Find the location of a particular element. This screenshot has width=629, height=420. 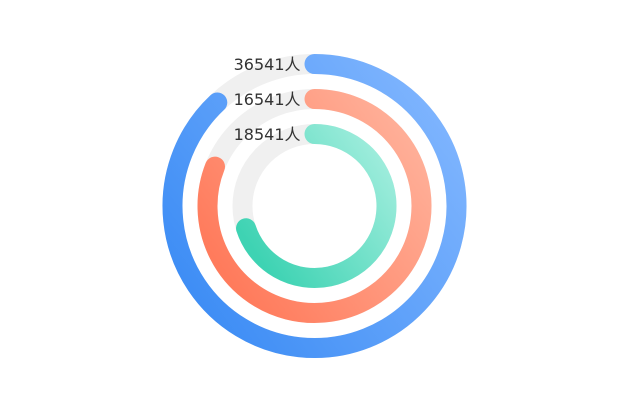

ring-label-0: 36541人 is located at coordinates (267, 64).